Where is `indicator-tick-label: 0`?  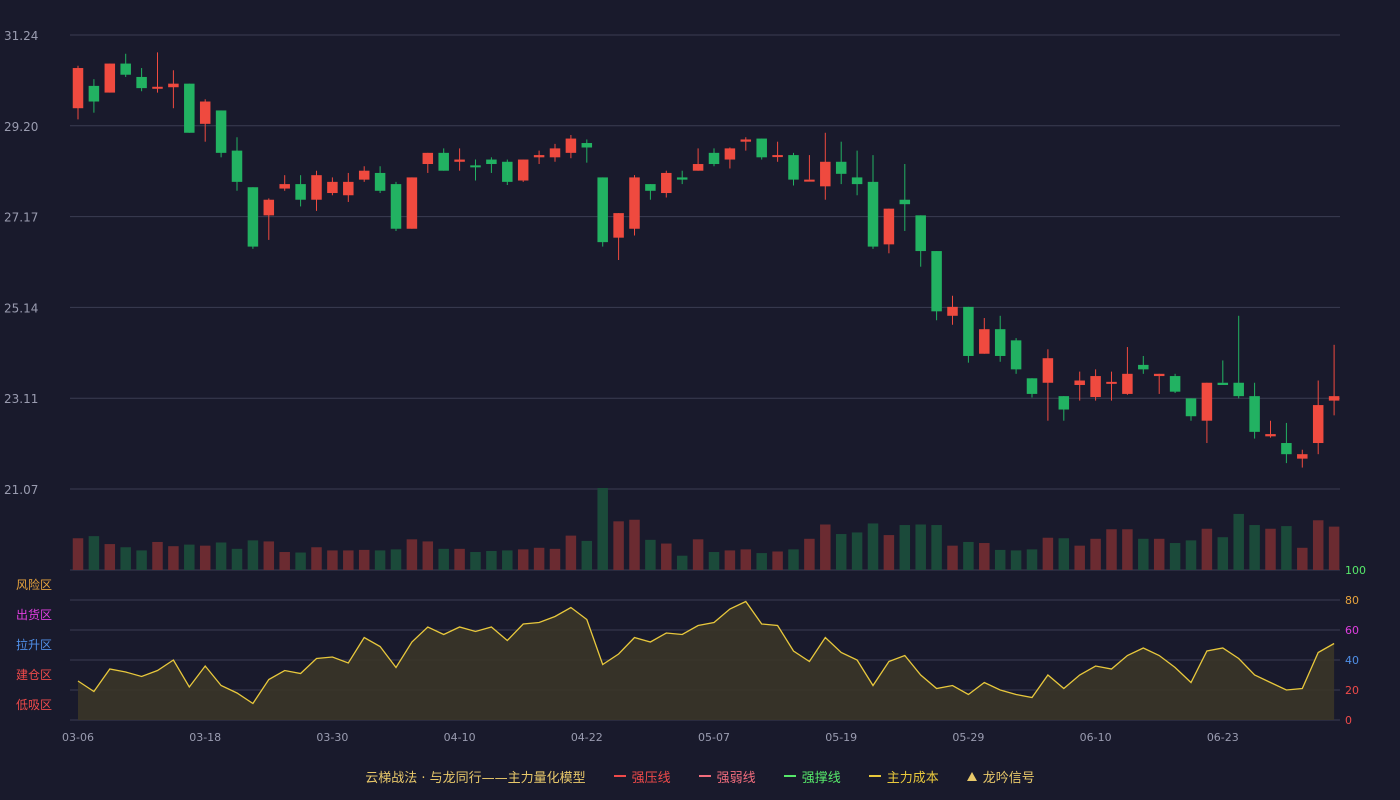 indicator-tick-label: 0 is located at coordinates (1348, 720).